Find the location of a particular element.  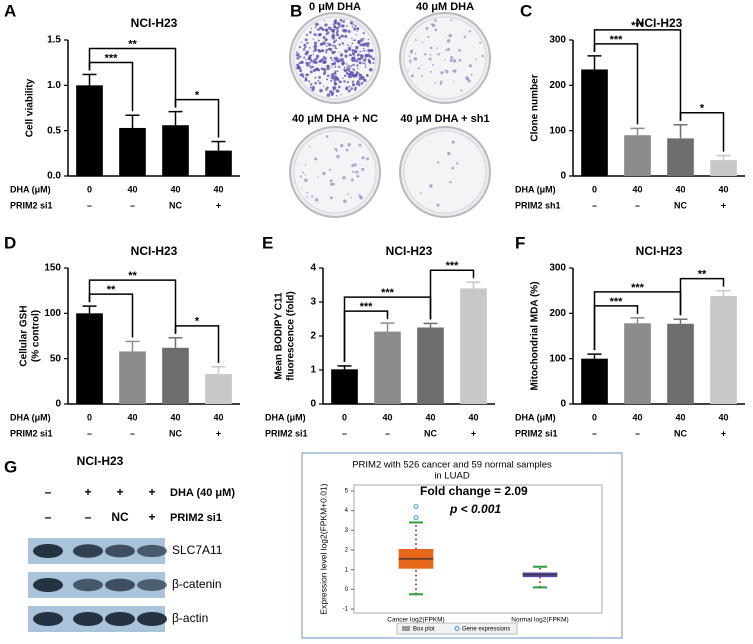

y-axis-label: Expression level log2(FPKM+0.01) is located at coordinates (323, 548).